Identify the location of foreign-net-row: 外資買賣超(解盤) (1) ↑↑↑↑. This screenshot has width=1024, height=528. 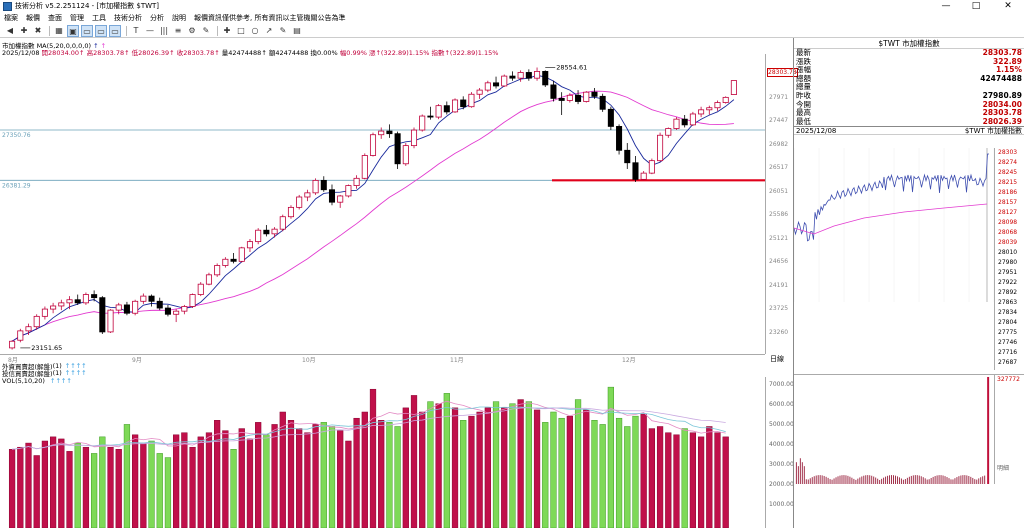
(396, 366).